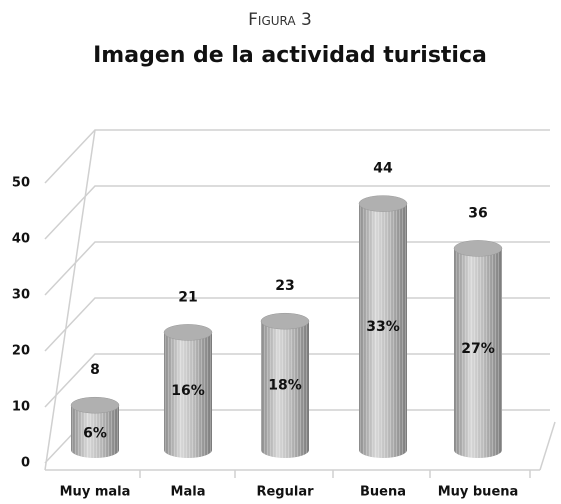 The width and height of the screenshot is (561, 504). I want to click on y-tick-label: 10, so click(21, 407).